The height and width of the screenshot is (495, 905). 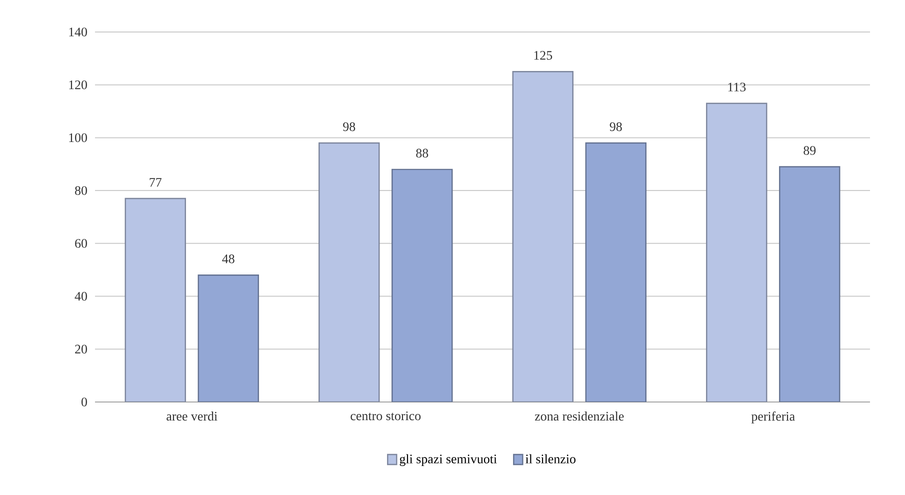 What do you see at coordinates (80, 296) in the screenshot?
I see `y-tick-label: 40` at bounding box center [80, 296].